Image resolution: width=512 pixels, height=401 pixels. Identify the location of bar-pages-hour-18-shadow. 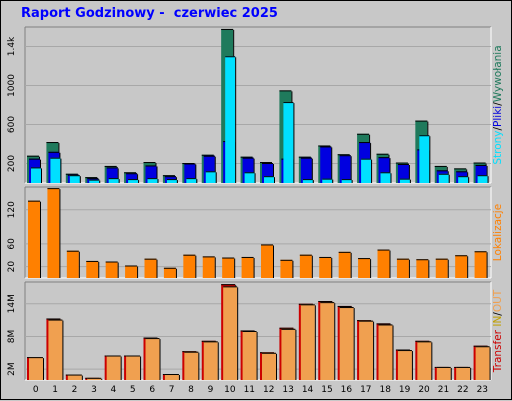
(391, 178).